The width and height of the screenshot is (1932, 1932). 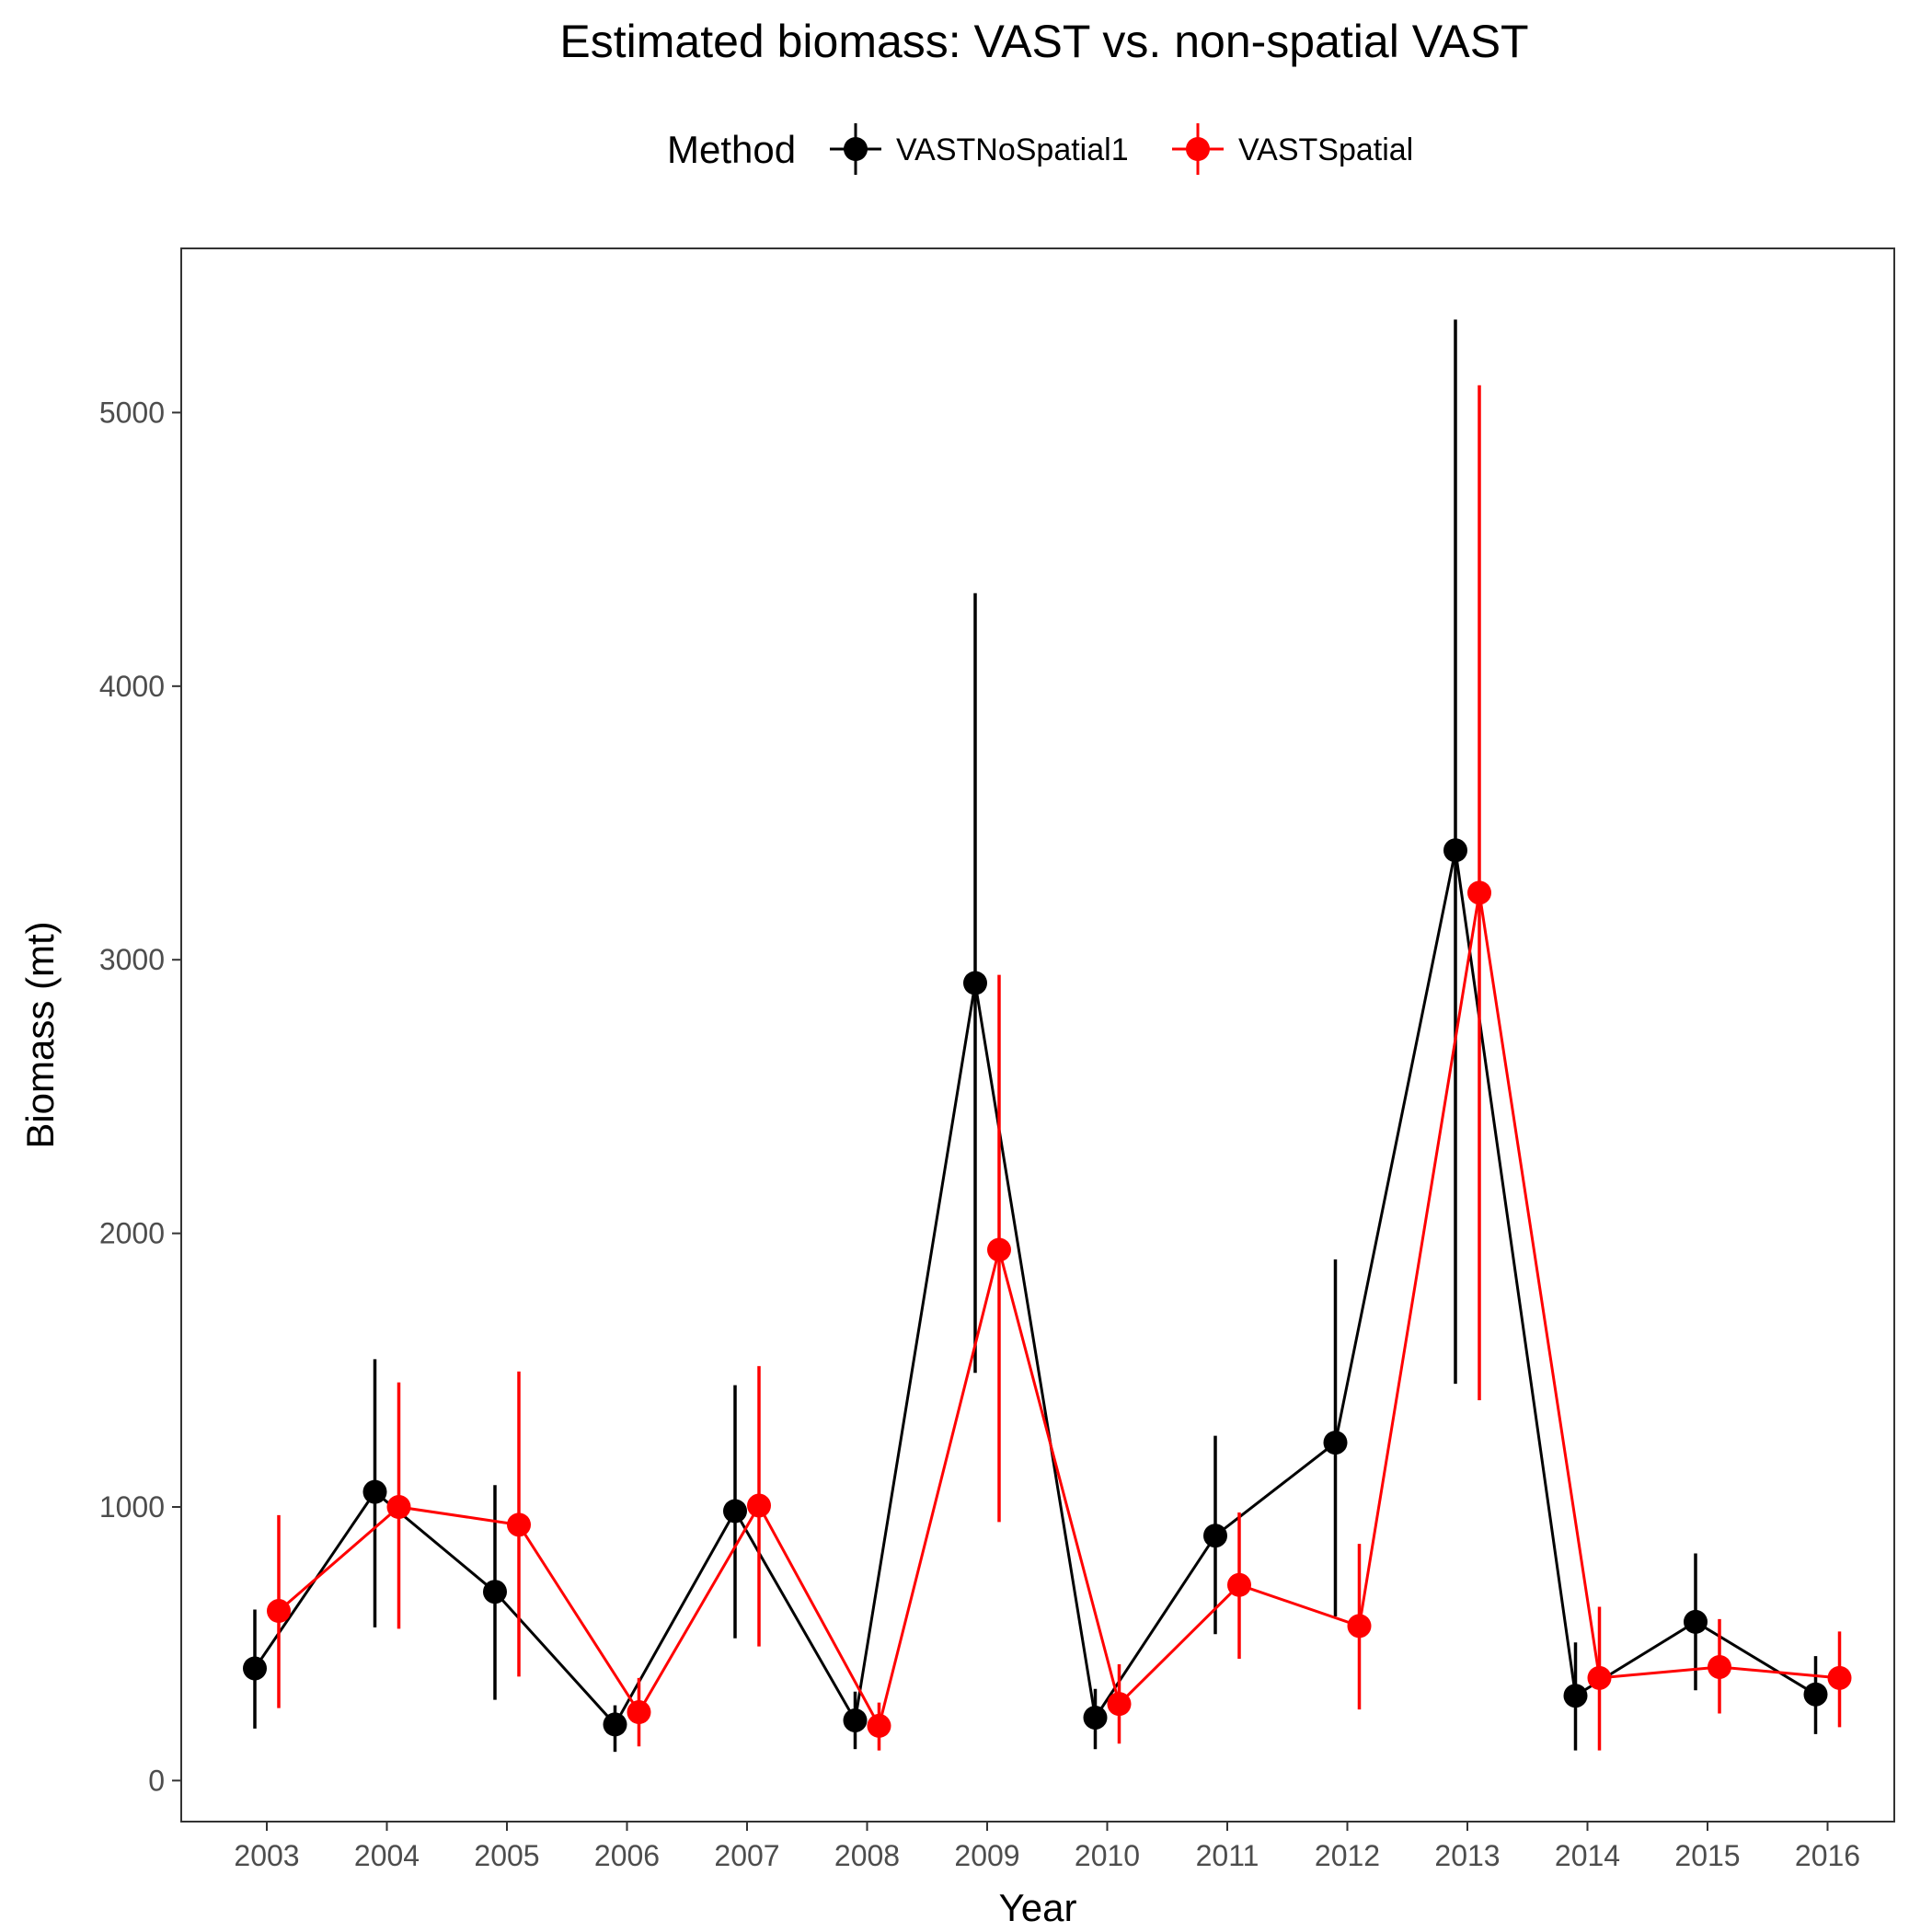 I want to click on legend-items: VASTNoSpatial1 VASTSpatial, so click(x=1121, y=149).